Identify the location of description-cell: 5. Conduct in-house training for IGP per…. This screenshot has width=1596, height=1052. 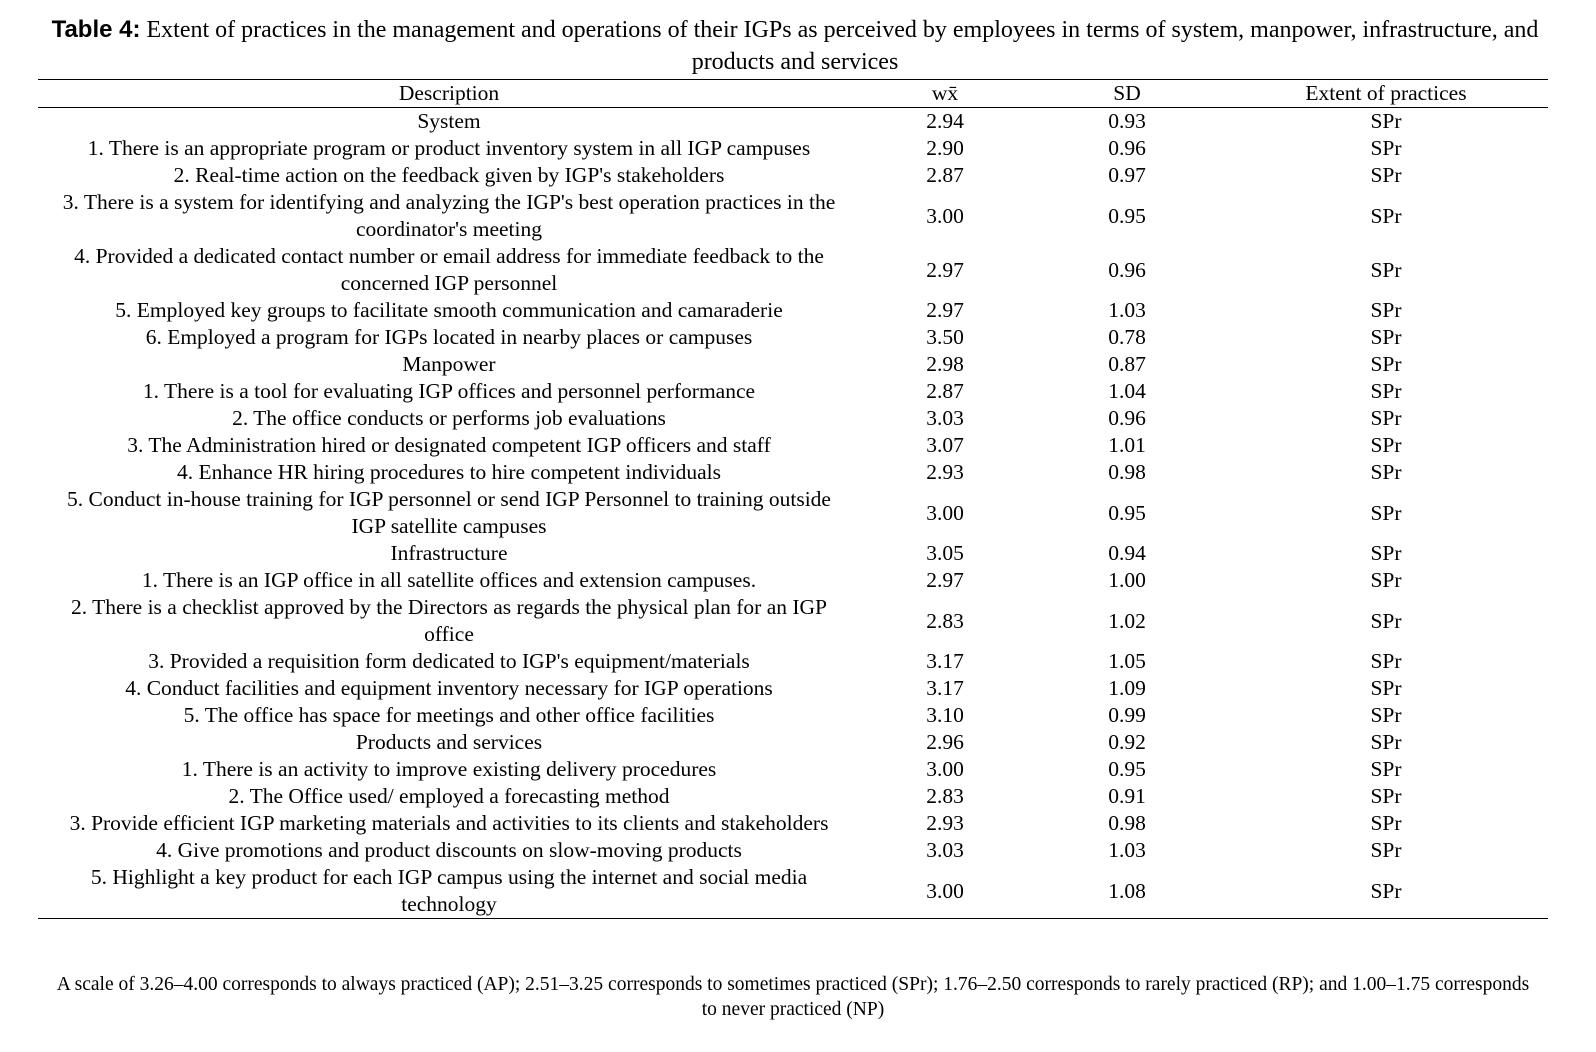
(449, 513).